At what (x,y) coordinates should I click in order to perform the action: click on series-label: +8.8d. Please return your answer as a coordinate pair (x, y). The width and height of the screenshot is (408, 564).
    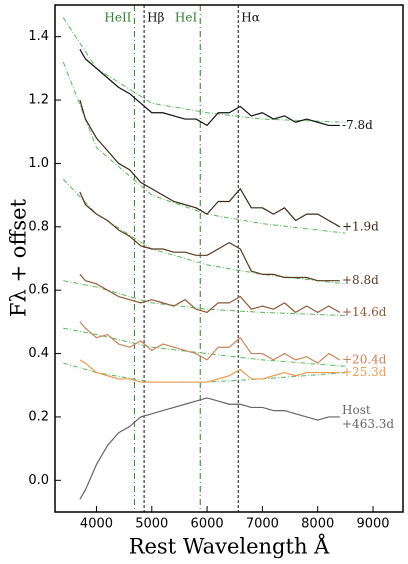
    Looking at the image, I should click on (360, 280).